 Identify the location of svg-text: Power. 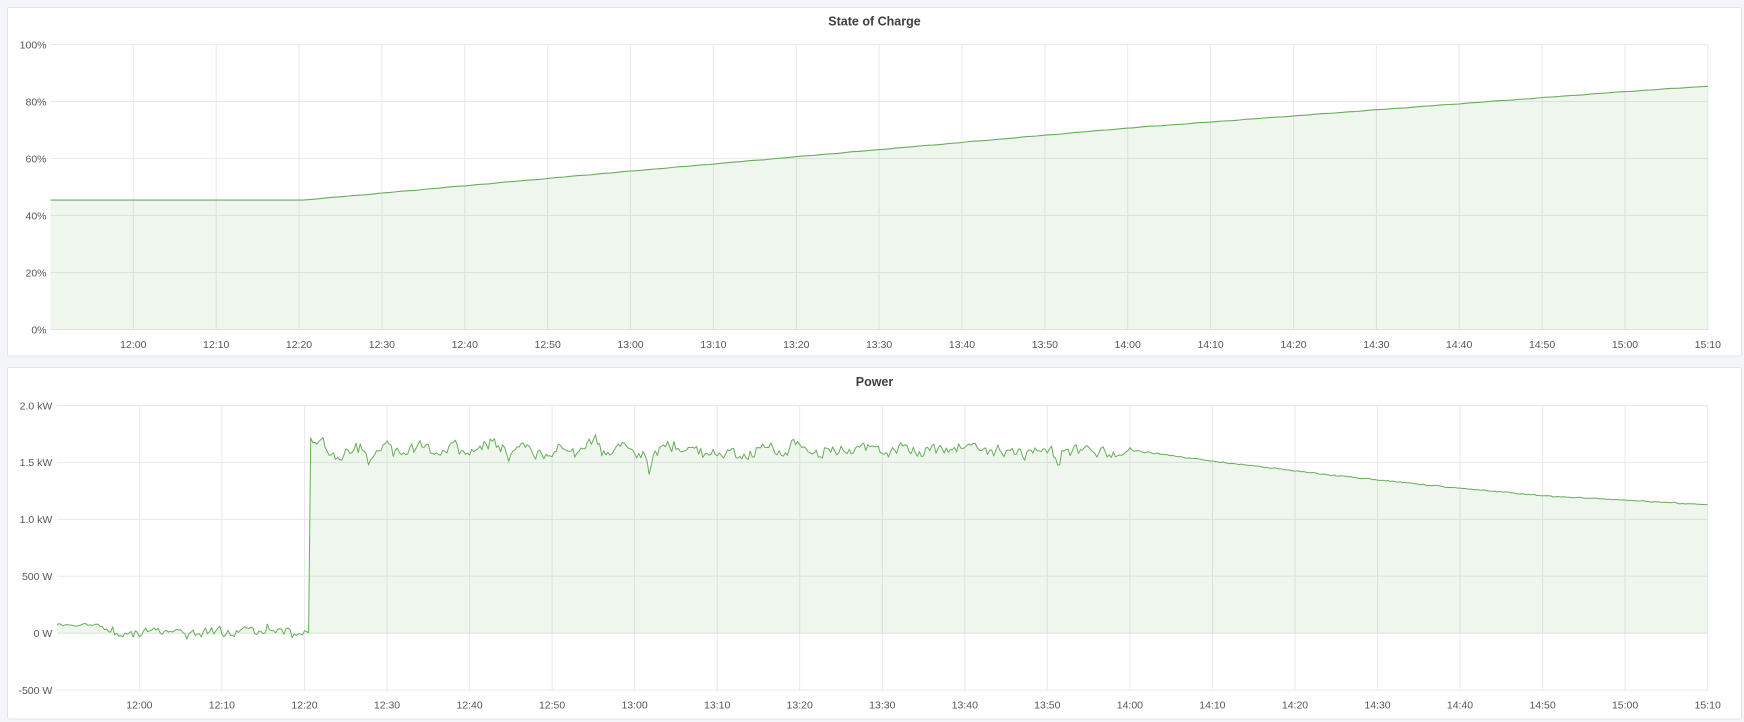
(875, 382).